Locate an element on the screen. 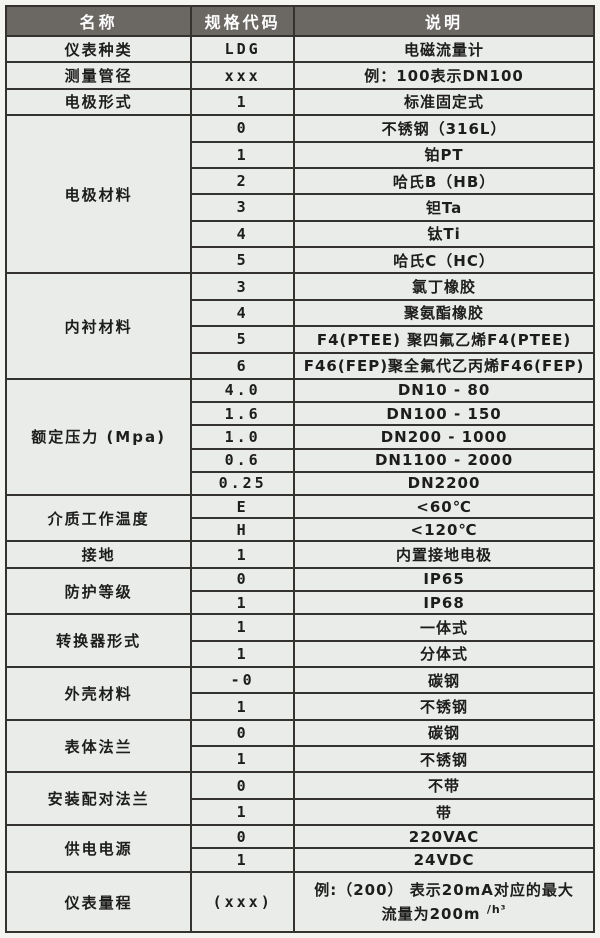 Image resolution: width=600 pixels, height=938 pixels. table-row: 1 24VDC is located at coordinates (300, 860).